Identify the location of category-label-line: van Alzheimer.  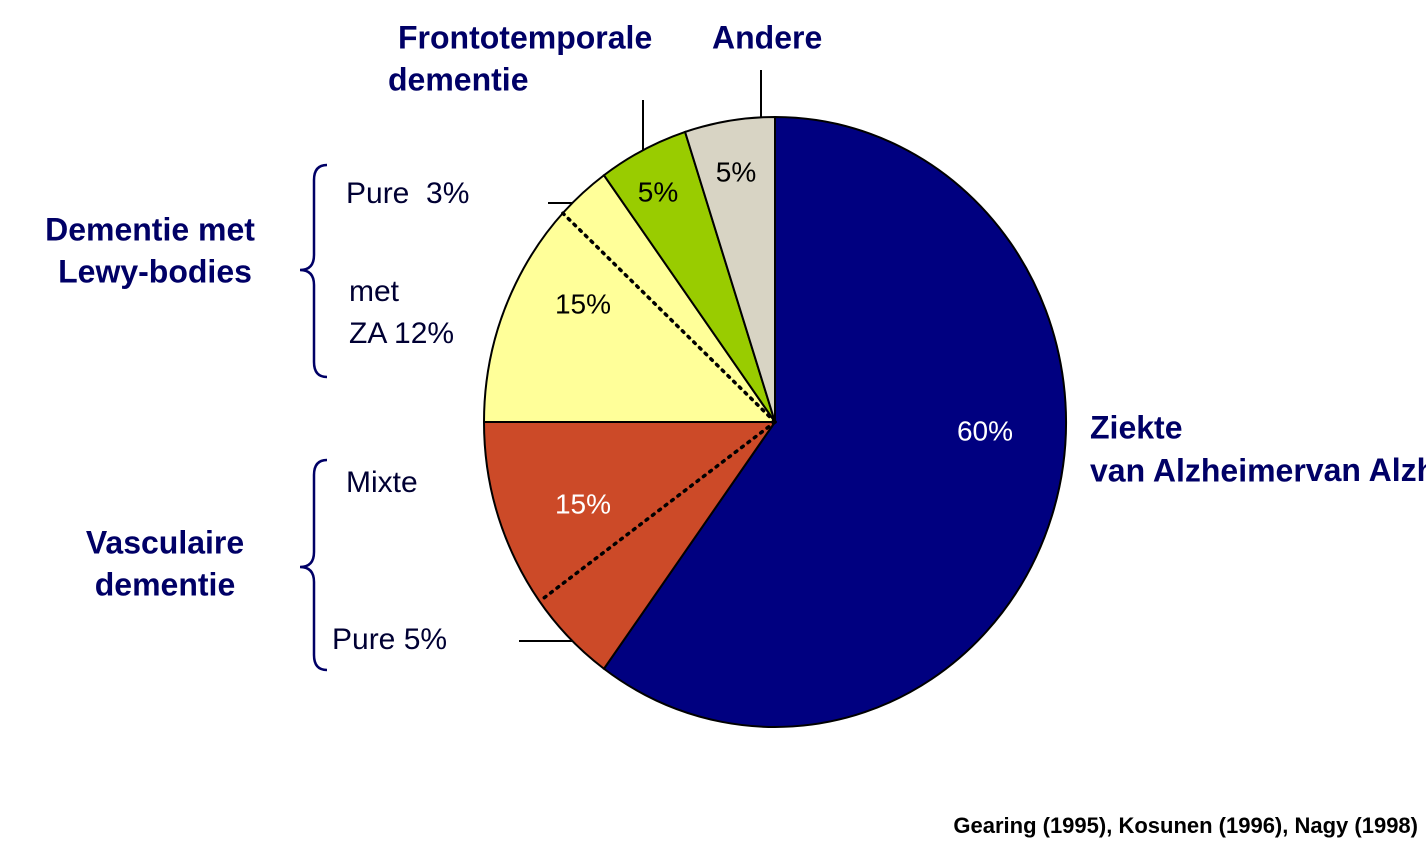
(1366, 470).